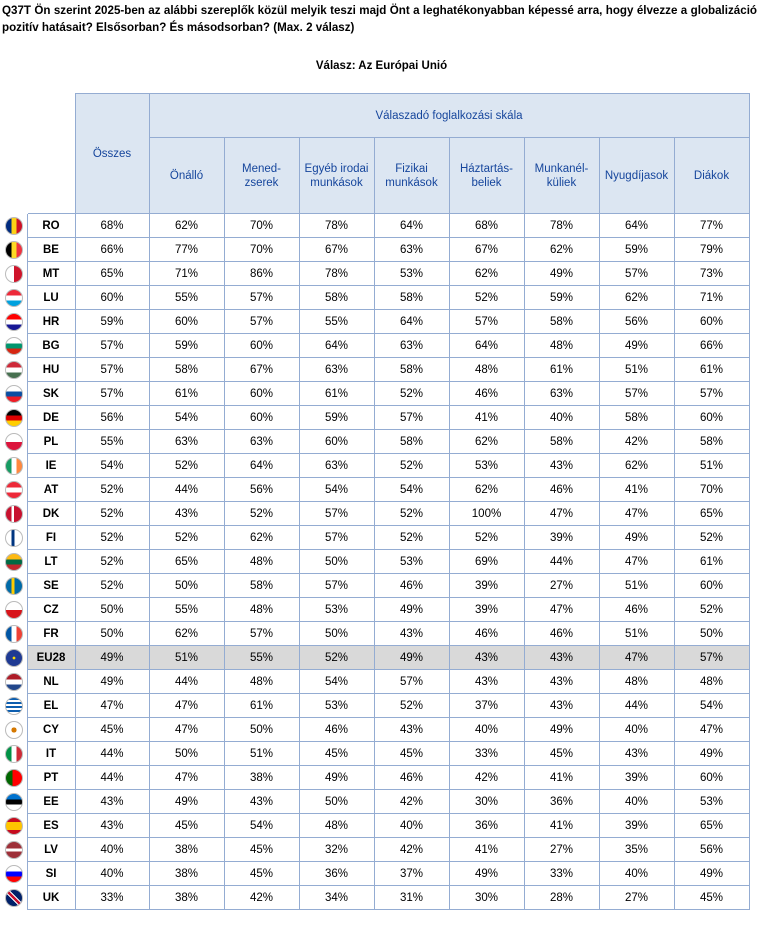 This screenshot has height=927, width=763. I want to click on country-code: CZ, so click(51, 609).